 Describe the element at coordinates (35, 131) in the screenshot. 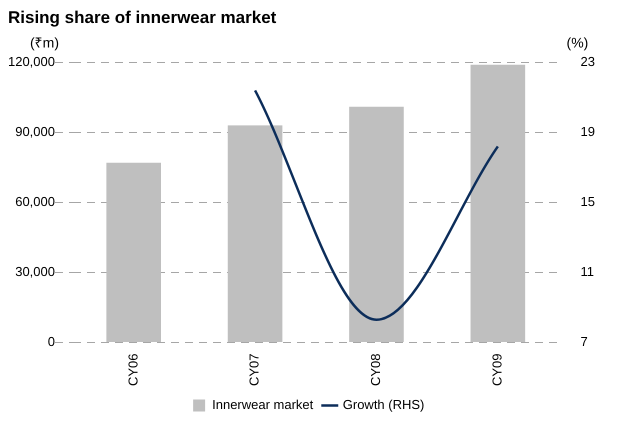

I see `y-tick-label: 90,000` at that location.